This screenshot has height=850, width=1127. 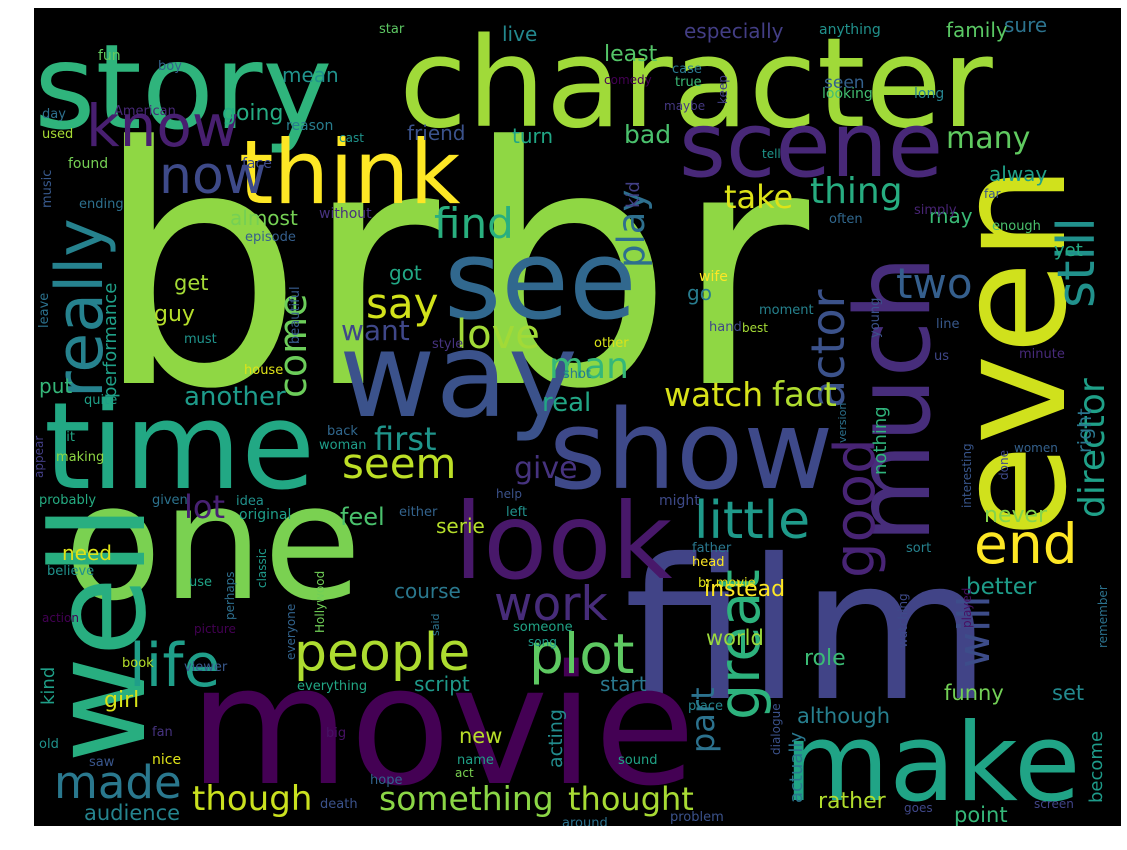 What do you see at coordinates (55, 386) in the screenshot?
I see `cloud-word: put` at bounding box center [55, 386].